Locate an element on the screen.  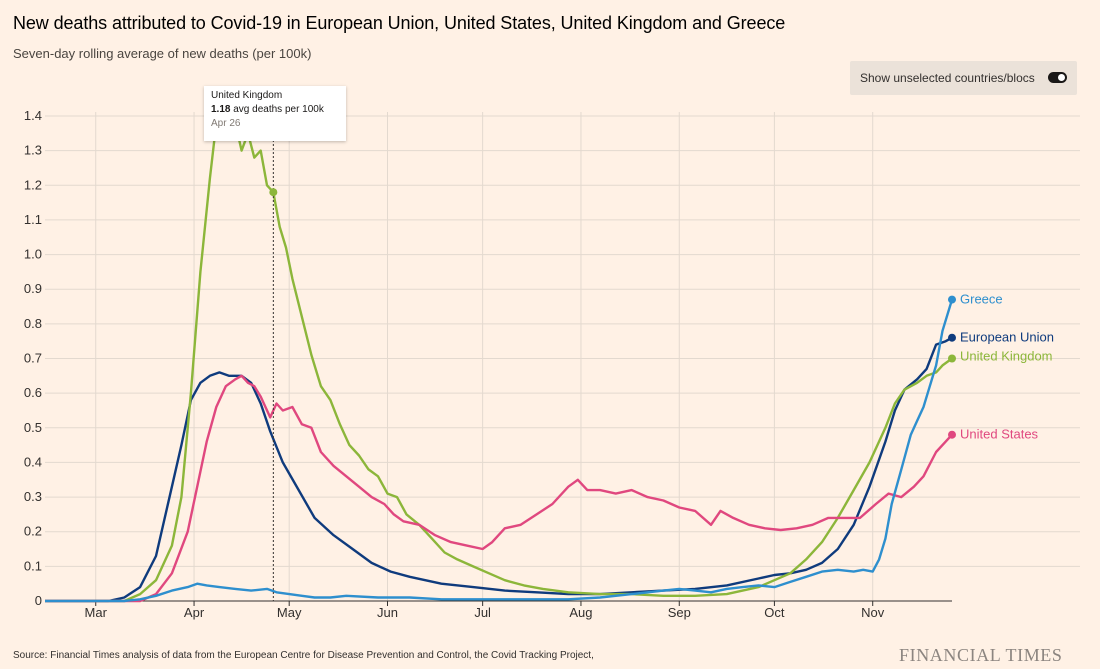
show-unselected-toggle: Show unselected countries/blocs is located at coordinates (963, 78).